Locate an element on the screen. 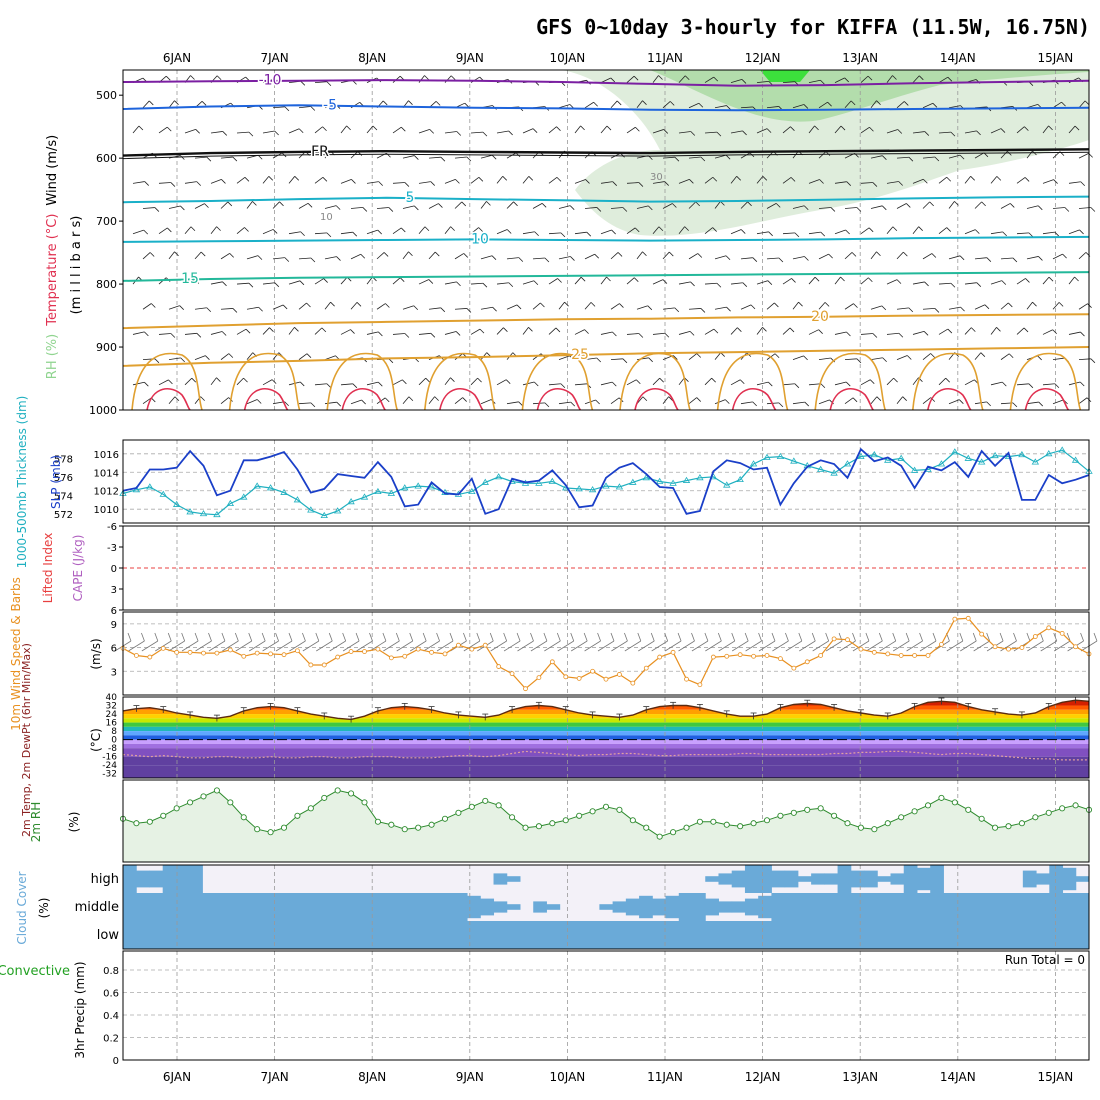 Image resolution: width=1100 pixels, height=1100 pixels. y-tick-label-thickness: 578 is located at coordinates (63, 459).